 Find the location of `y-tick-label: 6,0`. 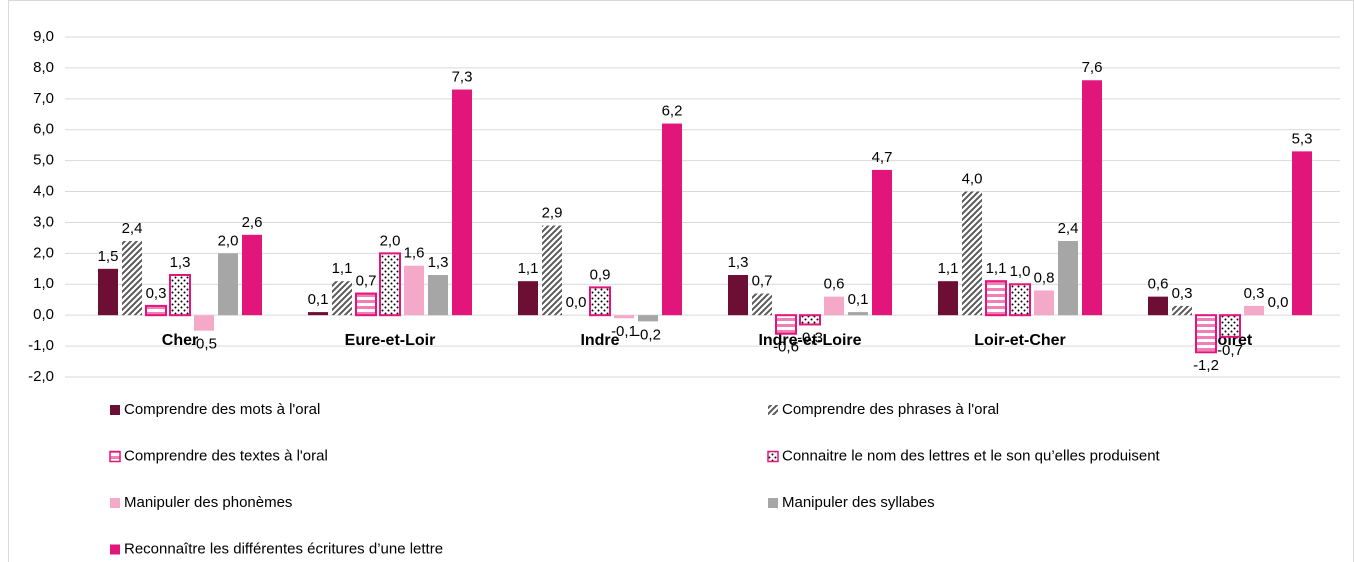

y-tick-label: 6,0 is located at coordinates (43, 129).